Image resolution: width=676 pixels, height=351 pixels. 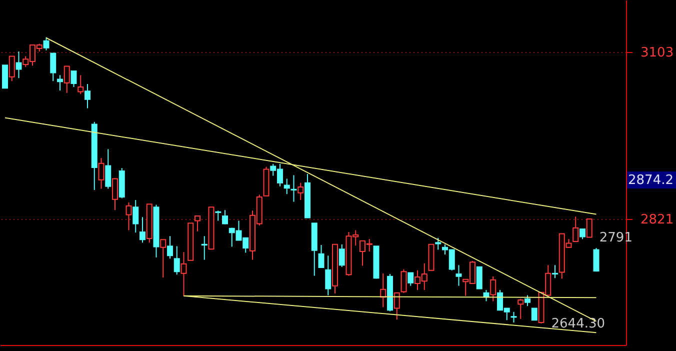 What do you see at coordinates (657, 53) in the screenshot?
I see `y-tick-label: 3103` at bounding box center [657, 53].